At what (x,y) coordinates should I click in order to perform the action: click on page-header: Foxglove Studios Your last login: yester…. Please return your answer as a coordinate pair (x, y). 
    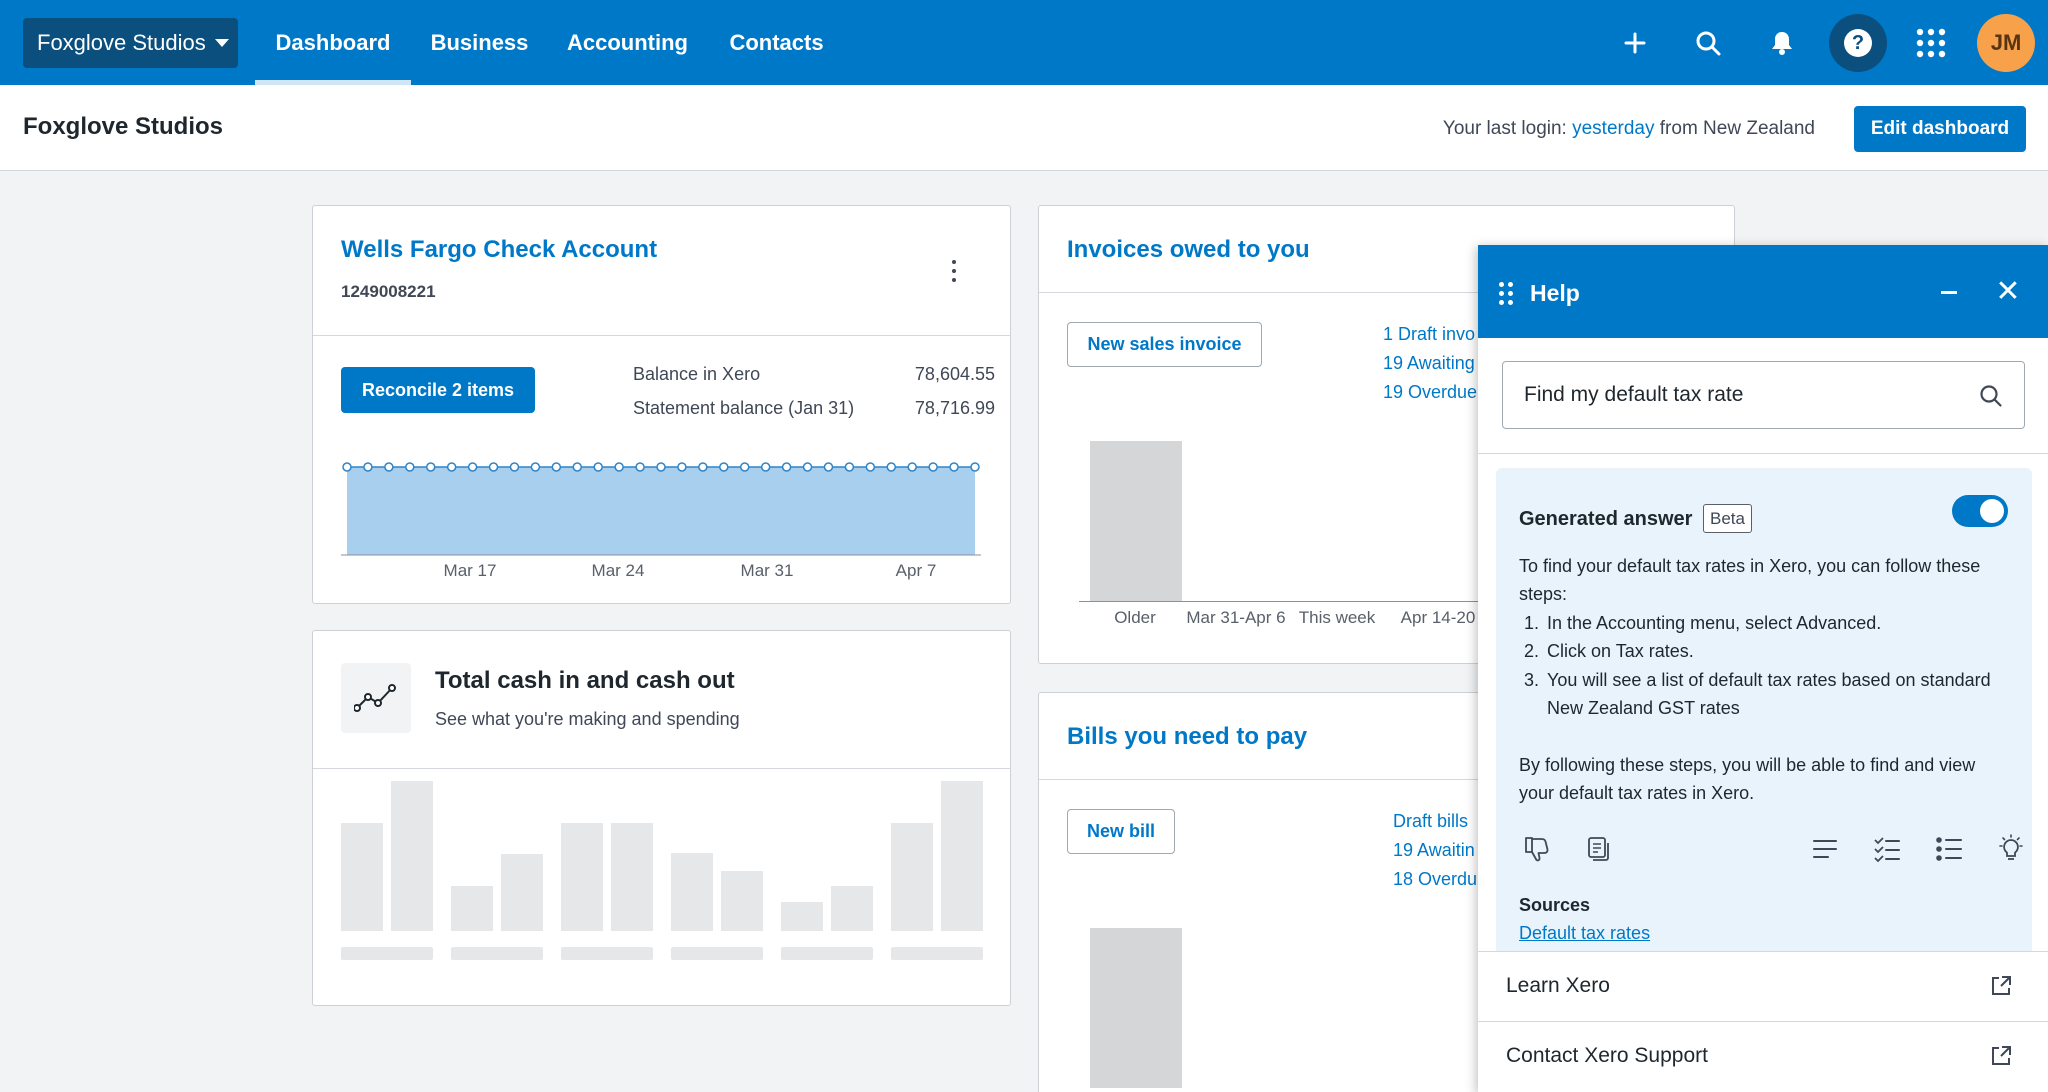
    Looking at the image, I should click on (1024, 128).